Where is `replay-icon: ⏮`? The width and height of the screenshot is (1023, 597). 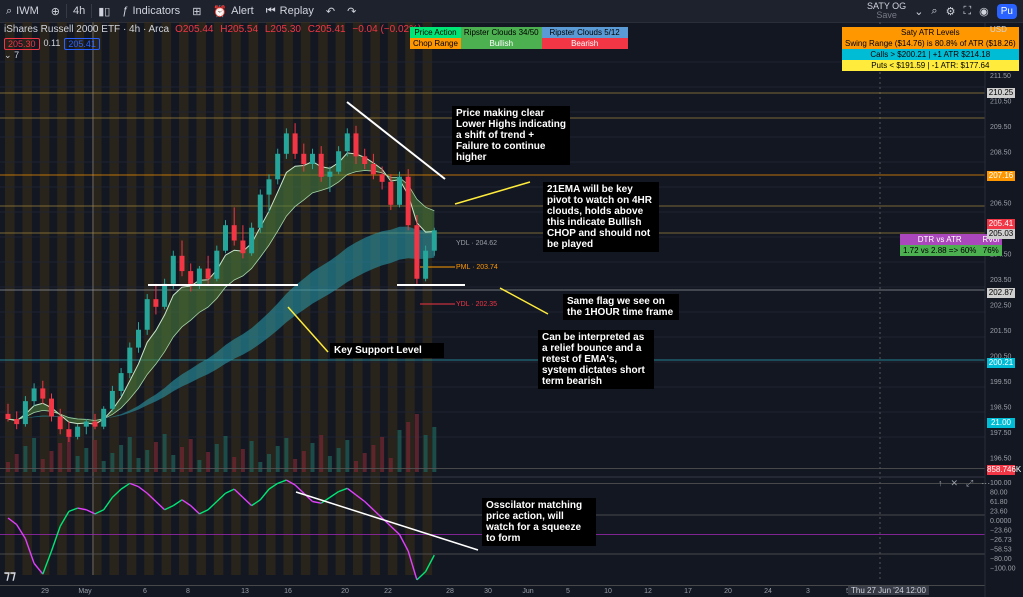
replay-icon: ⏮ is located at coordinates (270, 10).